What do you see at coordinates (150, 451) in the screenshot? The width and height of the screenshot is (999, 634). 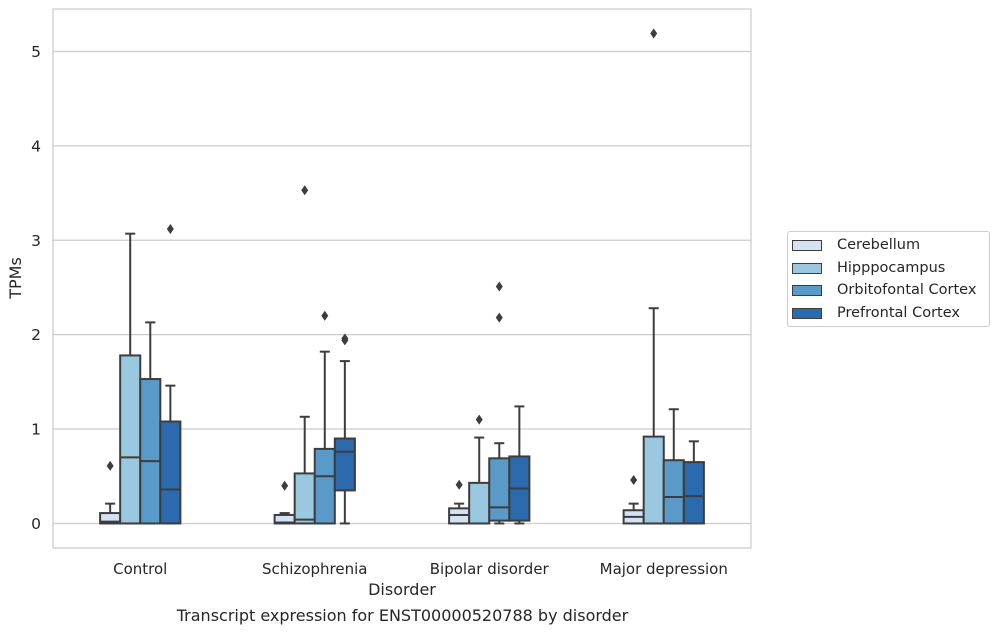 I see `box-body-orbitofontal-cortex-control` at bounding box center [150, 451].